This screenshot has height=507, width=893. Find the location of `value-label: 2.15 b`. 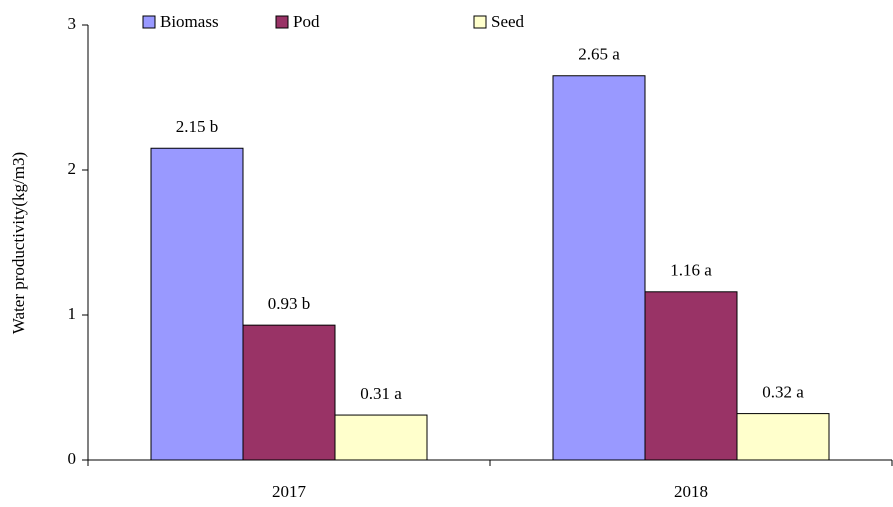

value-label: 2.15 b is located at coordinates (197, 126).